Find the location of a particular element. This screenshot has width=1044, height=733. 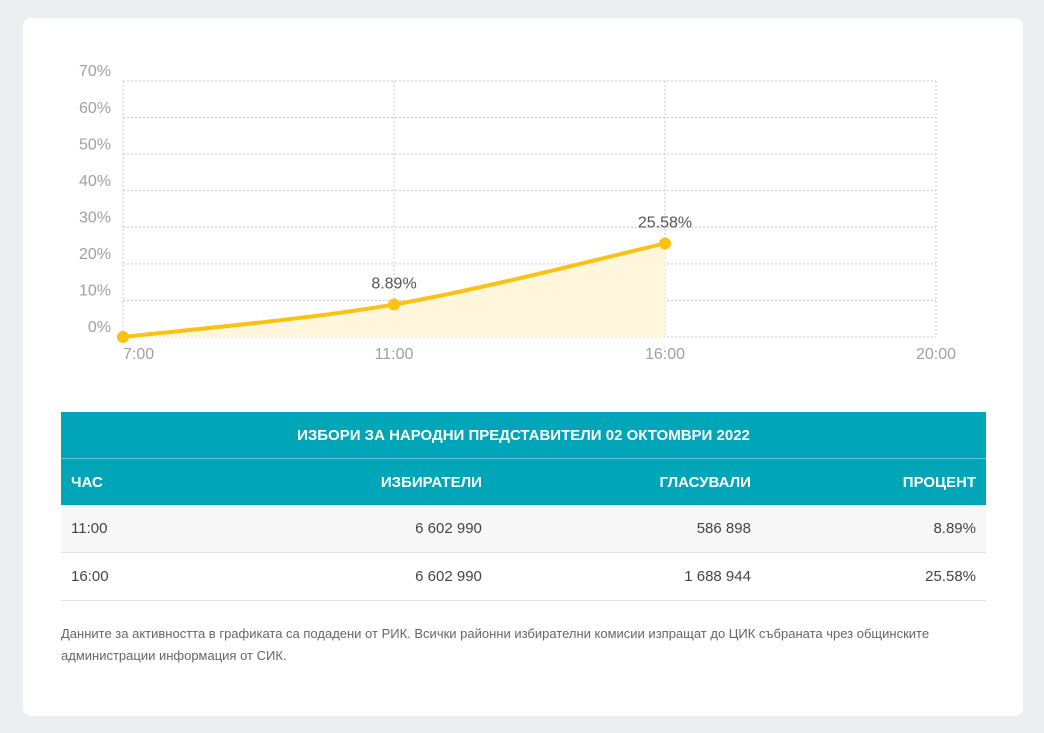

table-row: 11:00 6 602 990 586 898 8.89% is located at coordinates (523, 529).